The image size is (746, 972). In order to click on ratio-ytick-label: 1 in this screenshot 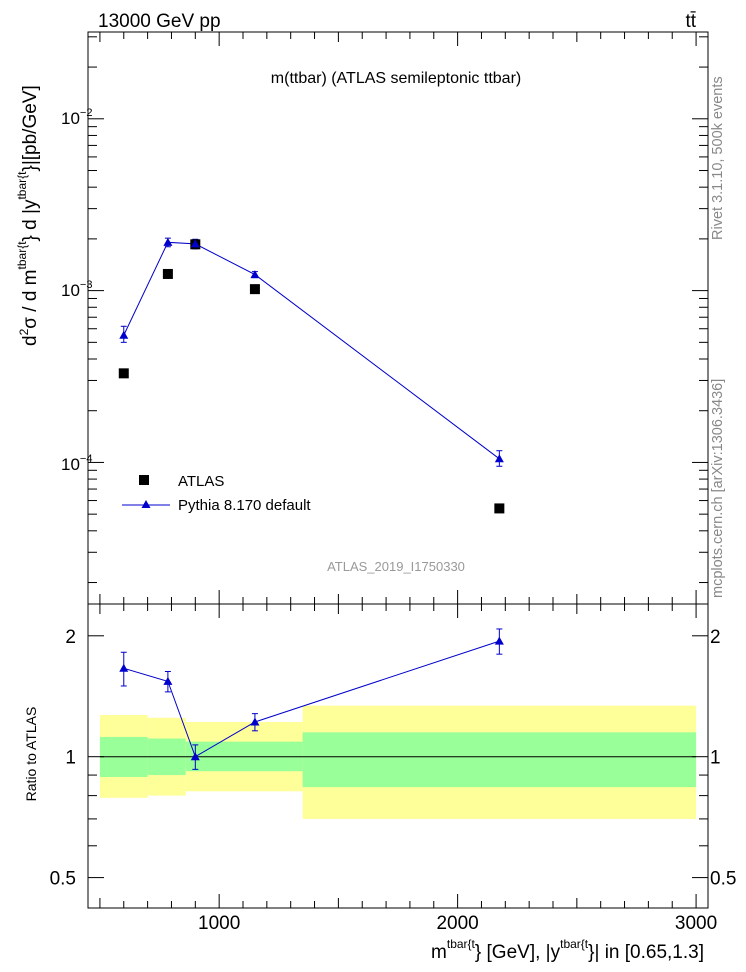, I will do `click(70, 758)`.